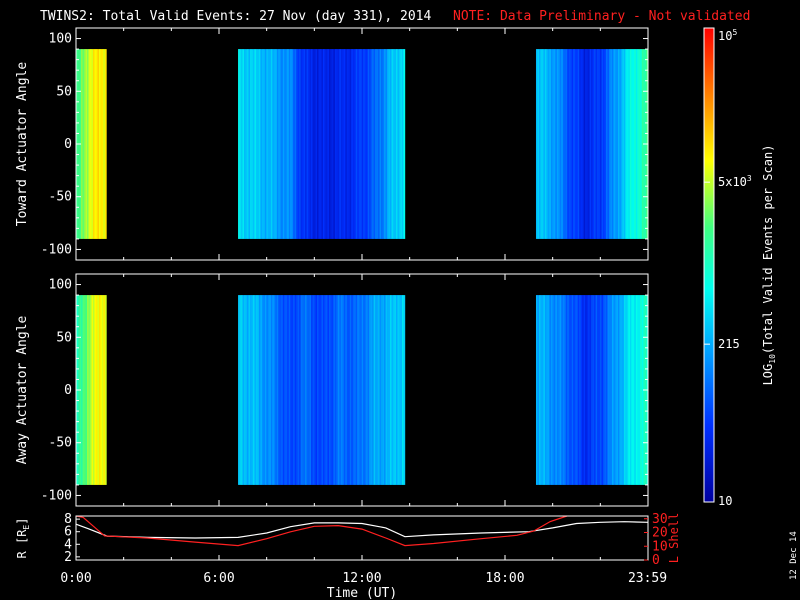 This screenshot has height=600, width=800. What do you see at coordinates (68, 532) in the screenshot?
I see `r-ytick-label: 6` at bounding box center [68, 532].